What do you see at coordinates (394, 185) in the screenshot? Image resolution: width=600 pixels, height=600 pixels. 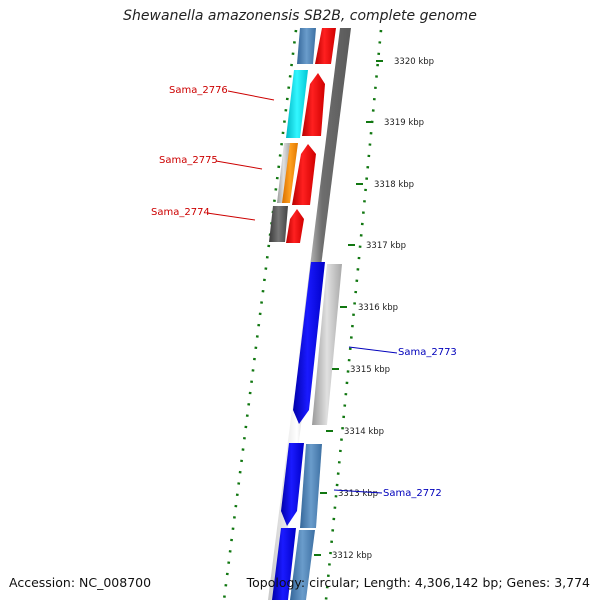 I see `tick-label: 3318 kbp` at bounding box center [394, 185].